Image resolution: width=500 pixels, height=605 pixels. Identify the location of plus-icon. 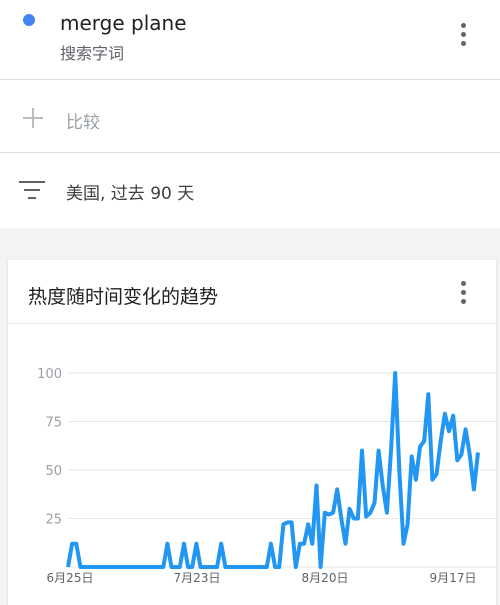
(33, 118).